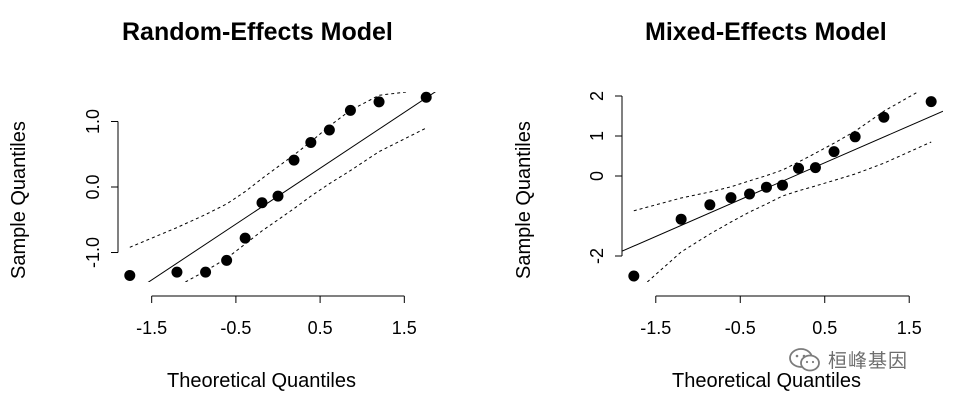  What do you see at coordinates (597, 136) in the screenshot?
I see `y-tick-label: 1` at bounding box center [597, 136].